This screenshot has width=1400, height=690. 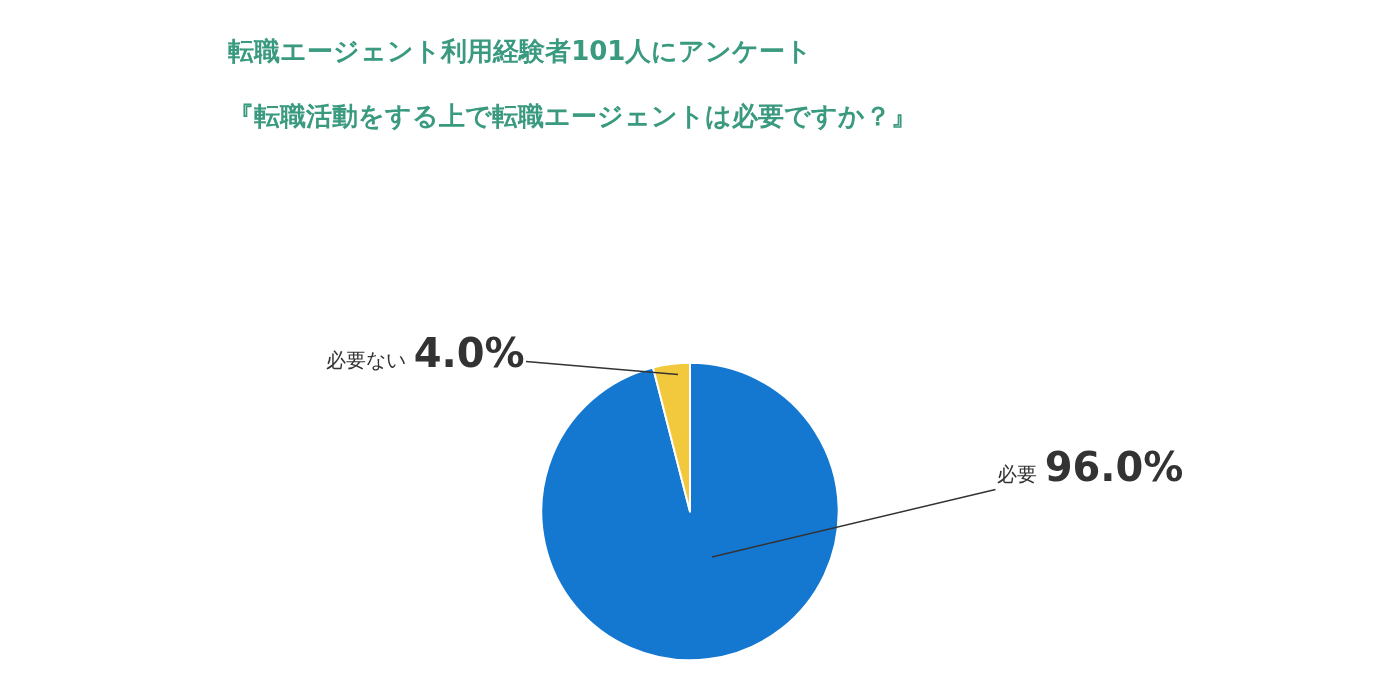 I want to click on chart-subtitle: 『転職活動をする上で転職エージェントは必要ですか？』, so click(x=573, y=116).